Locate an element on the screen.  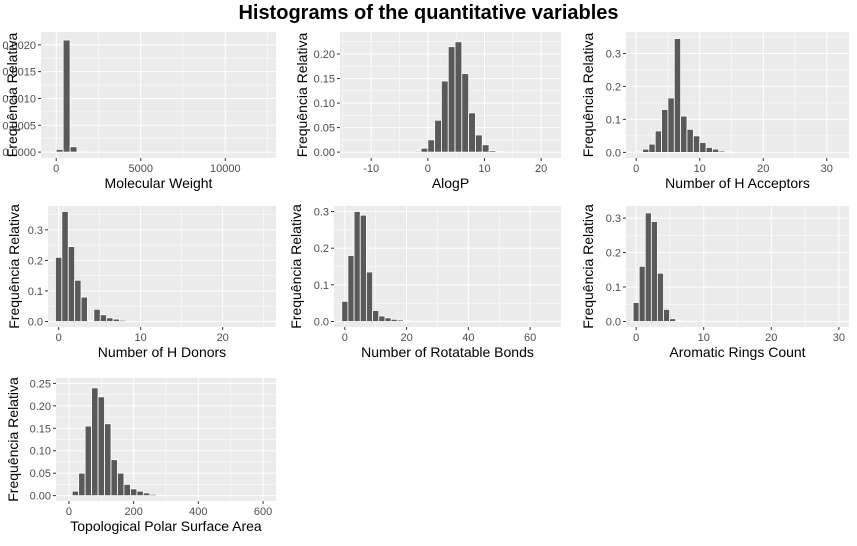
x-axis-title: AlogP is located at coordinates (450, 183).